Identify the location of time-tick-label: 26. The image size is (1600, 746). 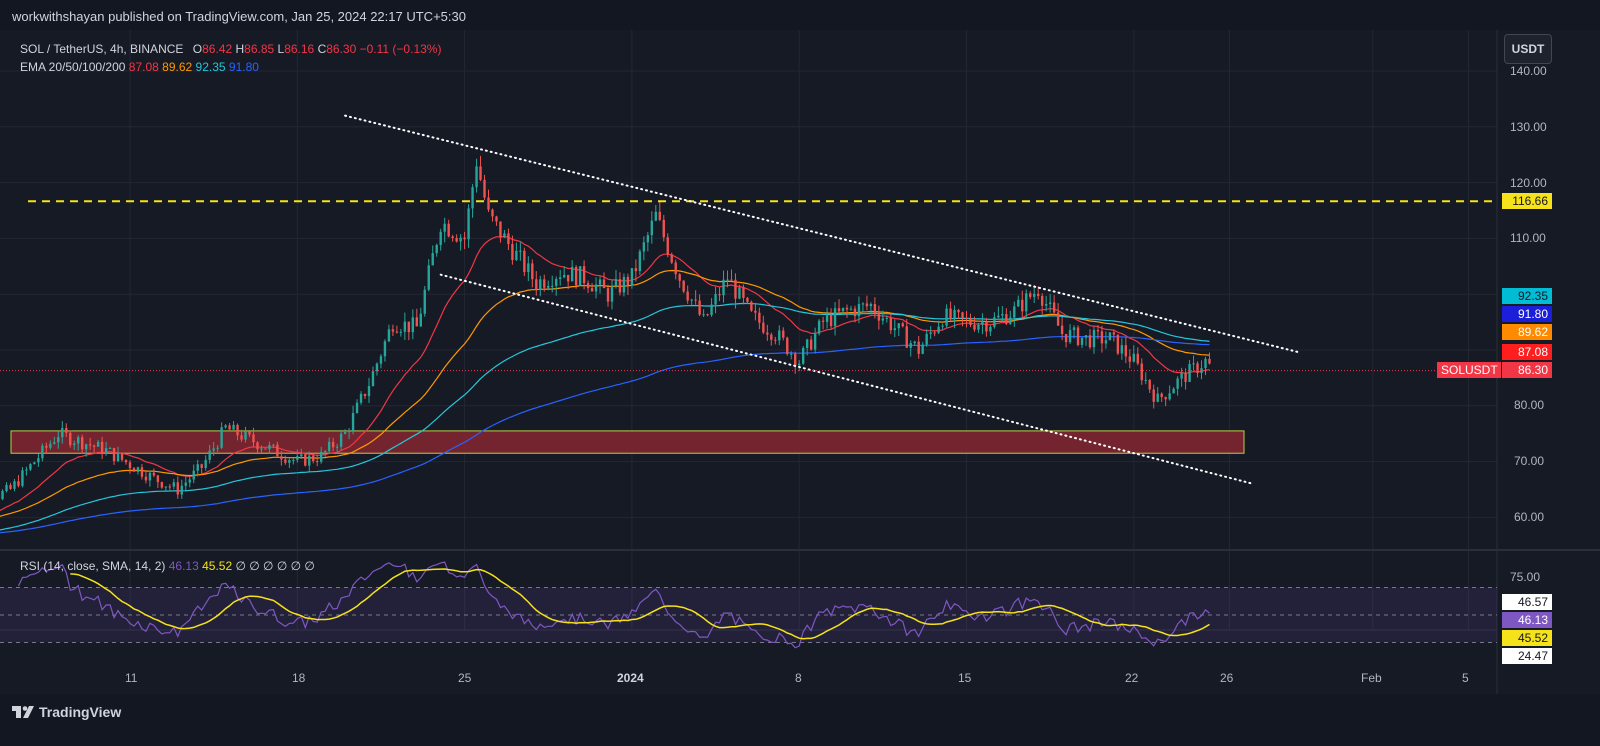
(1227, 678).